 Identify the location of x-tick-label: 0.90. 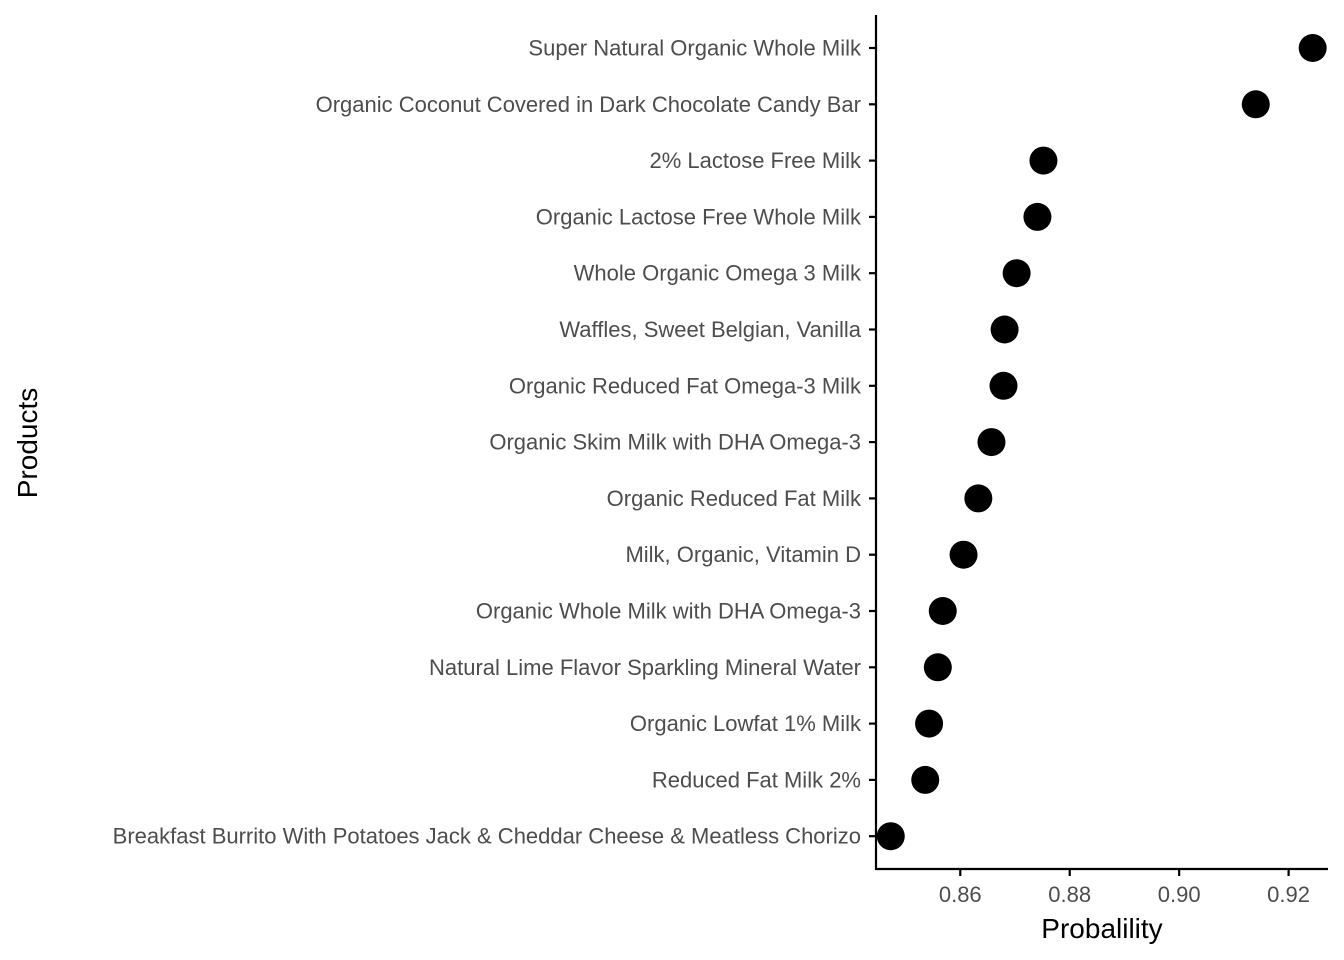
(1179, 894).